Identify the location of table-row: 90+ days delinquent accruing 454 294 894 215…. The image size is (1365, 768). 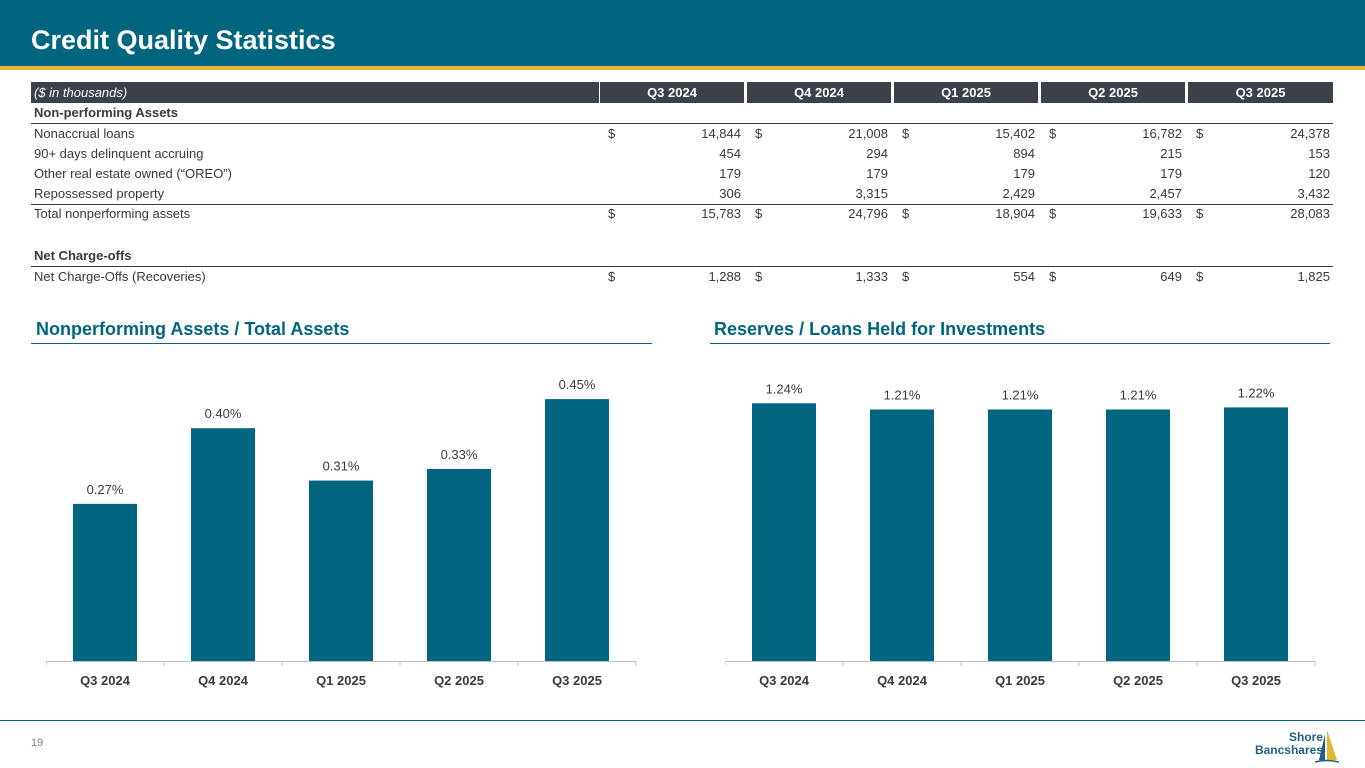
(682, 154).